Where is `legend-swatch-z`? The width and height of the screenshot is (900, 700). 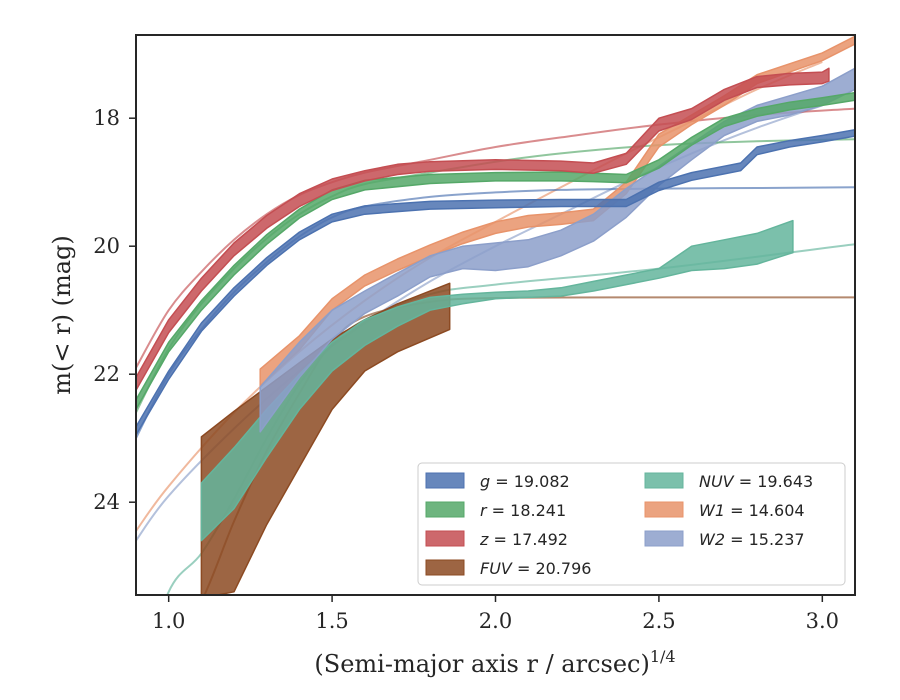 legend-swatch-z is located at coordinates (445, 538).